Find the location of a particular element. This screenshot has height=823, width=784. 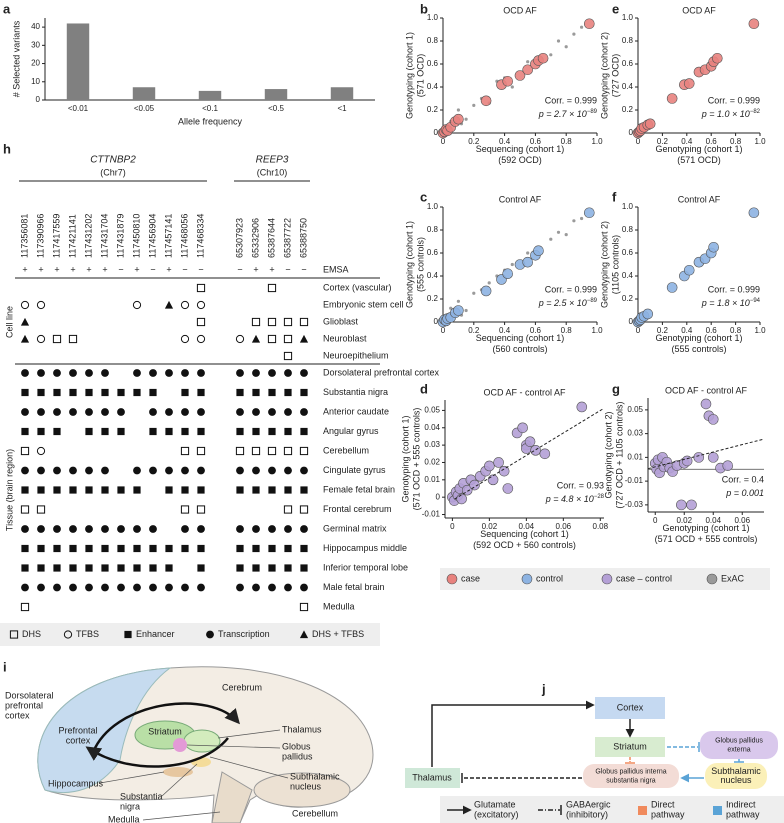

x-tick-label: 1.0 is located at coordinates (597, 141).